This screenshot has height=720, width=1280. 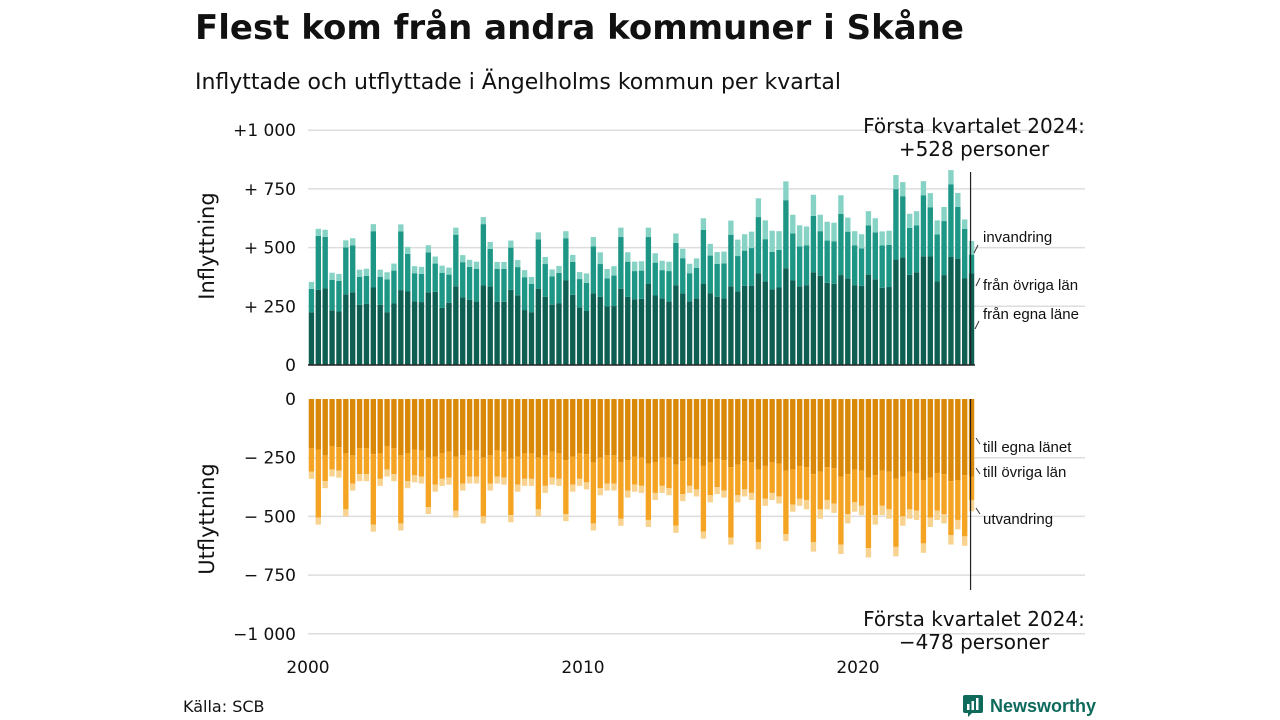 I want to click on x-tick-label: 2000, so click(x=307, y=668).